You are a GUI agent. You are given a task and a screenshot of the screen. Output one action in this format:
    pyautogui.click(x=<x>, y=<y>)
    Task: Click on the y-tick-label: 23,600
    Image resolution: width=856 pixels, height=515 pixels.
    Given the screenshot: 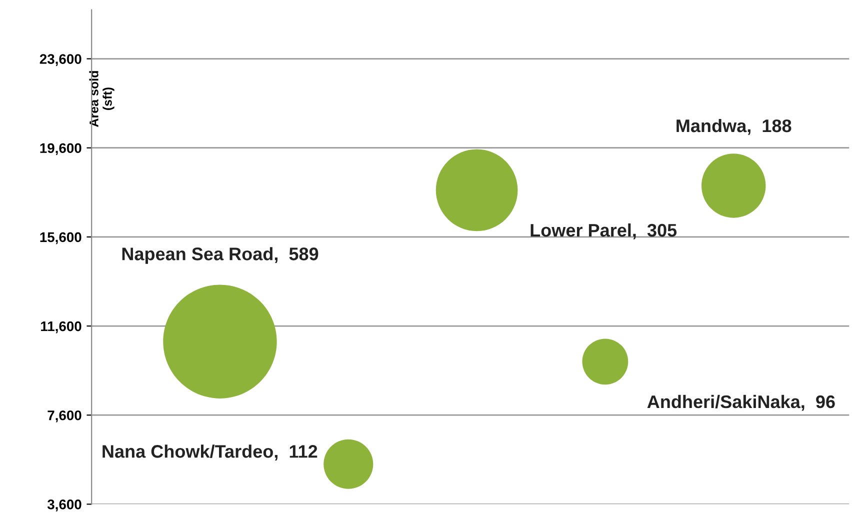 What is the action you would take?
    pyautogui.click(x=61, y=60)
    